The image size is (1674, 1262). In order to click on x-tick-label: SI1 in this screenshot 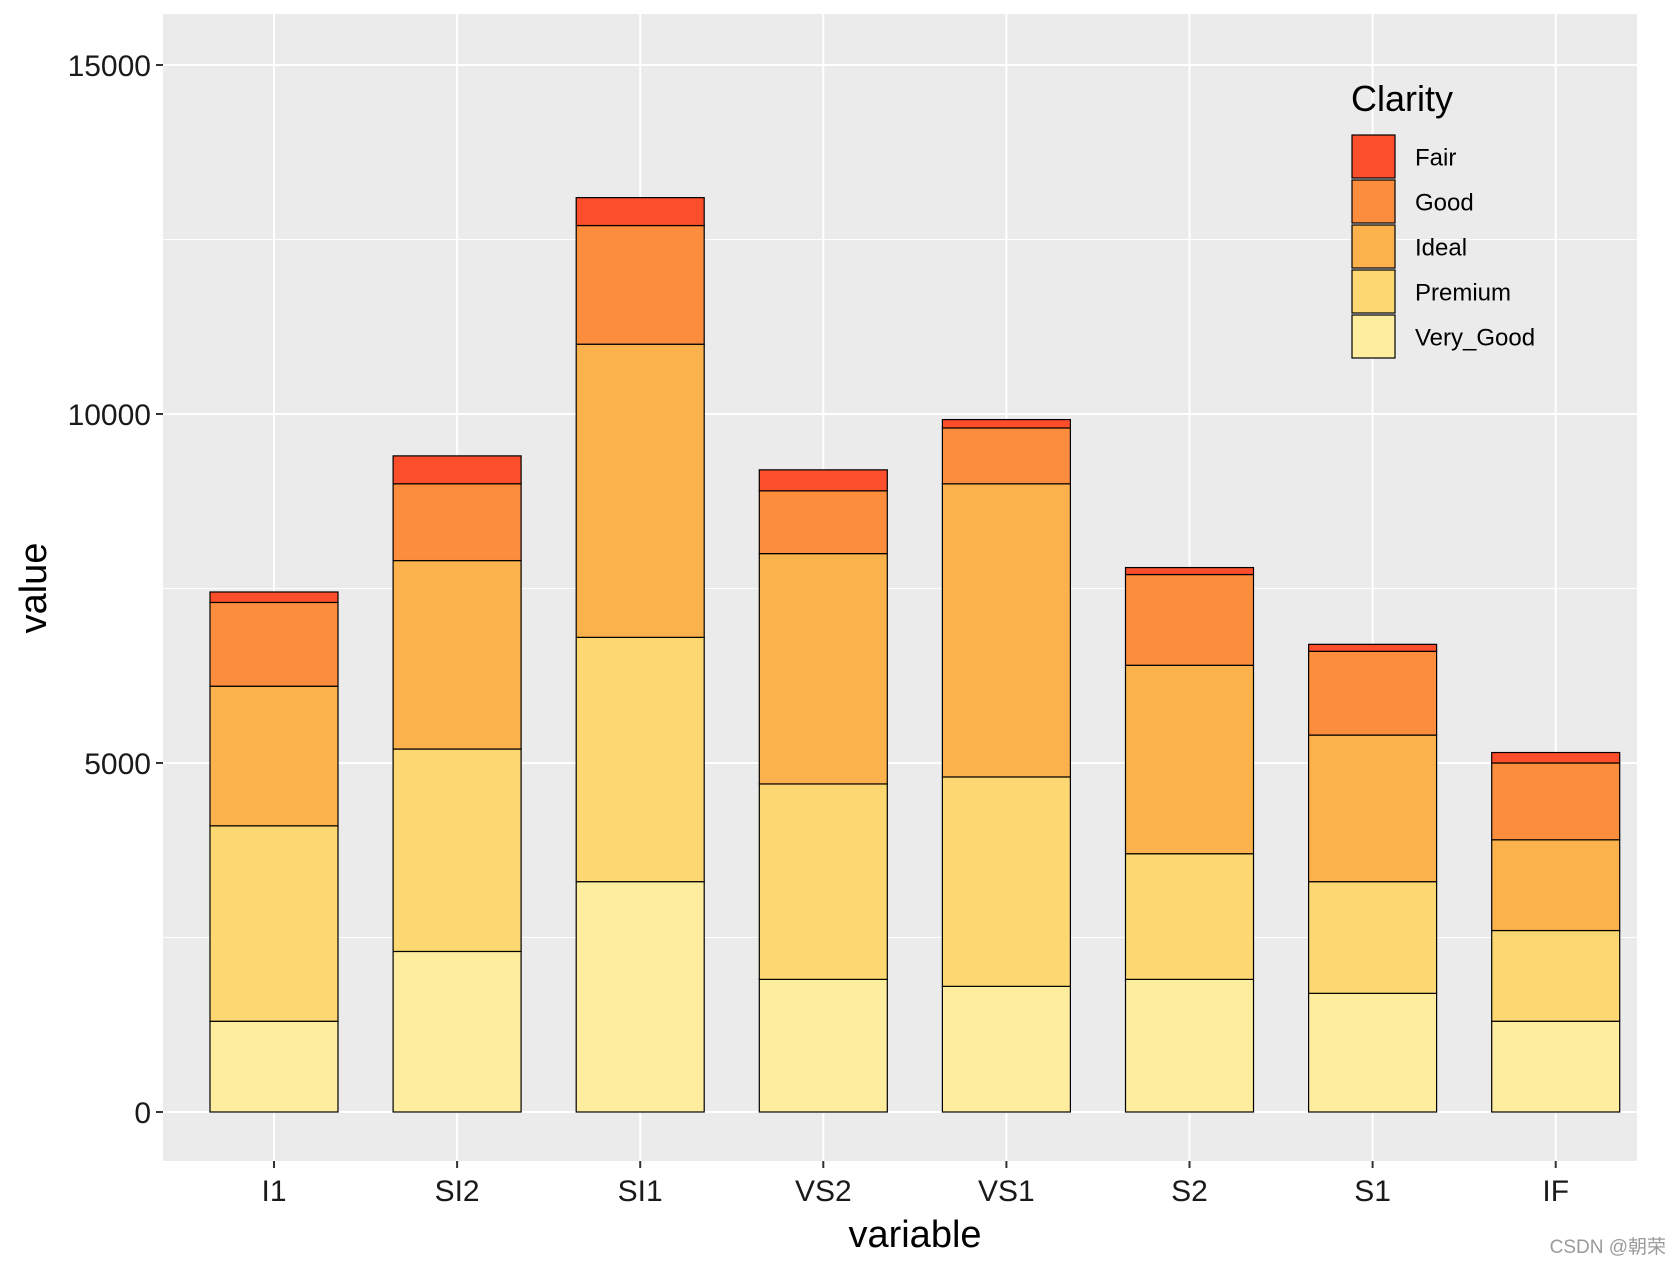, I will do `click(640, 1191)`.